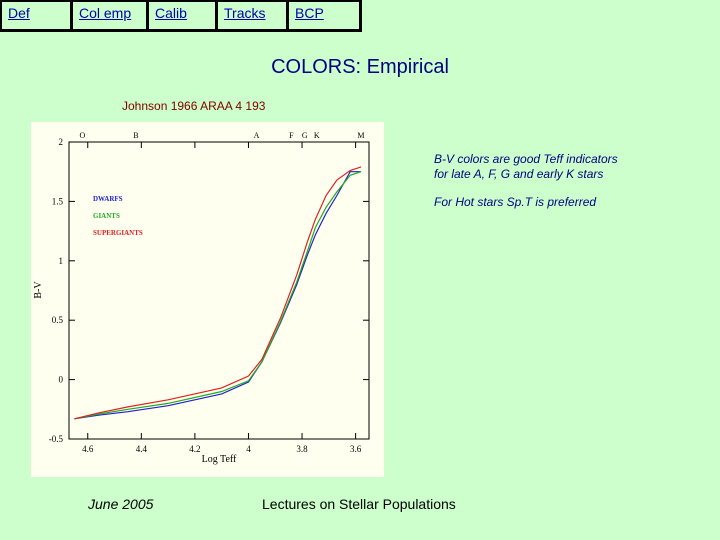 The width and height of the screenshot is (720, 540). I want to click on x-tick-label: 4.2, so click(194, 449).